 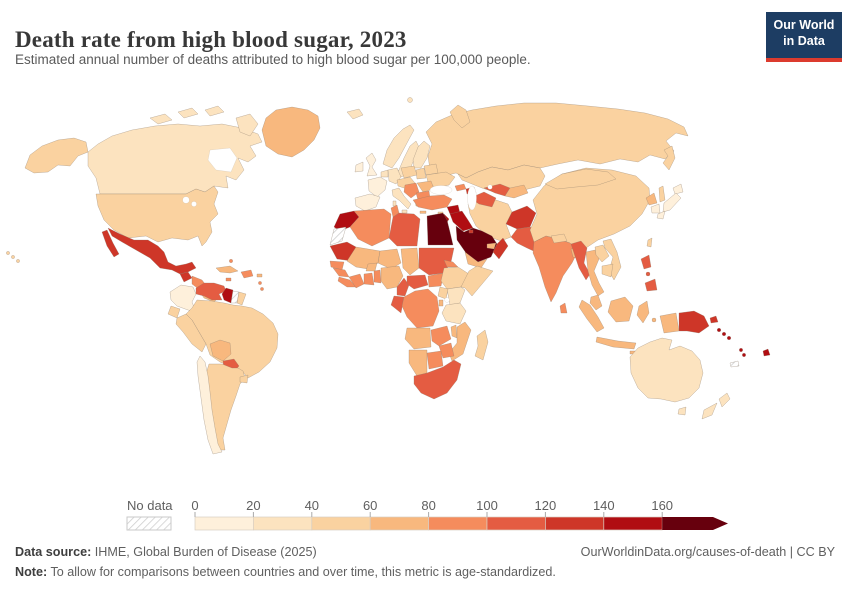 I want to click on country-japan-honshu, so click(x=672, y=202).